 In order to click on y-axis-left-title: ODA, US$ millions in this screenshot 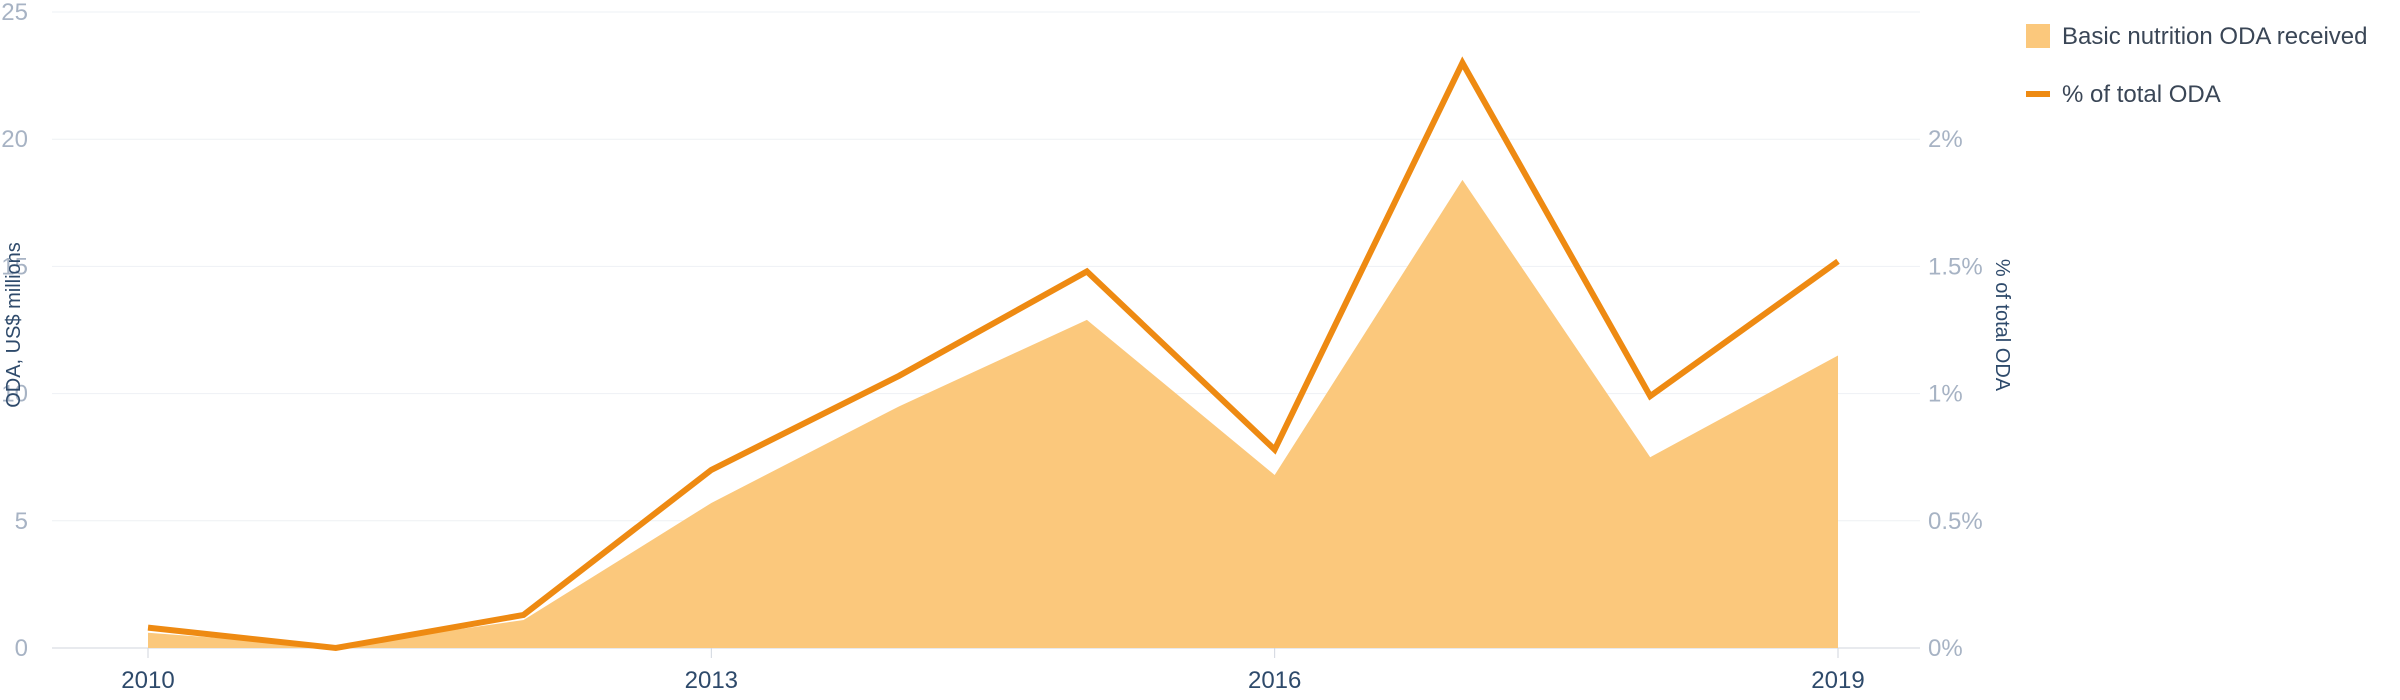, I will do `click(14, 325)`.